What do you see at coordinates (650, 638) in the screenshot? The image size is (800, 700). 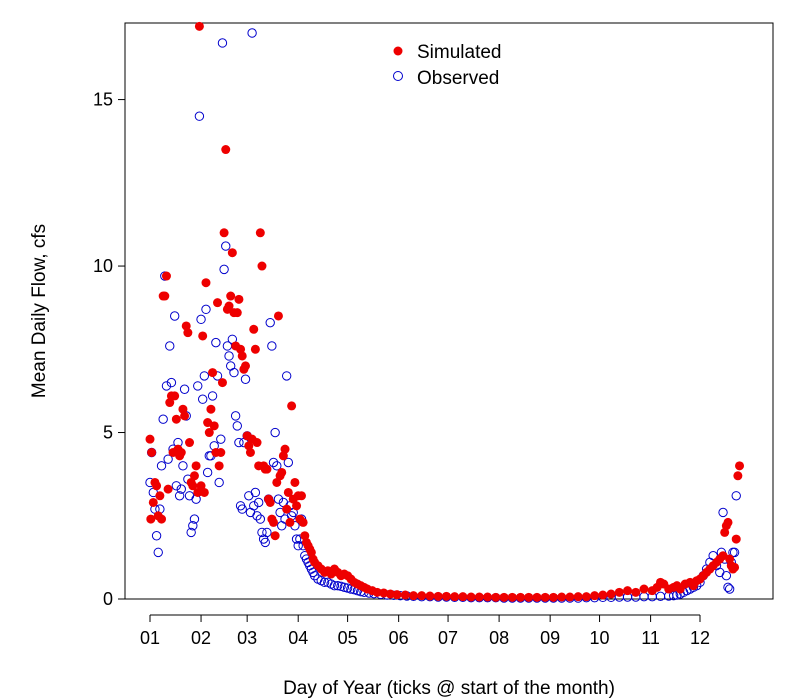 I see `x-tick-label: 11` at bounding box center [650, 638].